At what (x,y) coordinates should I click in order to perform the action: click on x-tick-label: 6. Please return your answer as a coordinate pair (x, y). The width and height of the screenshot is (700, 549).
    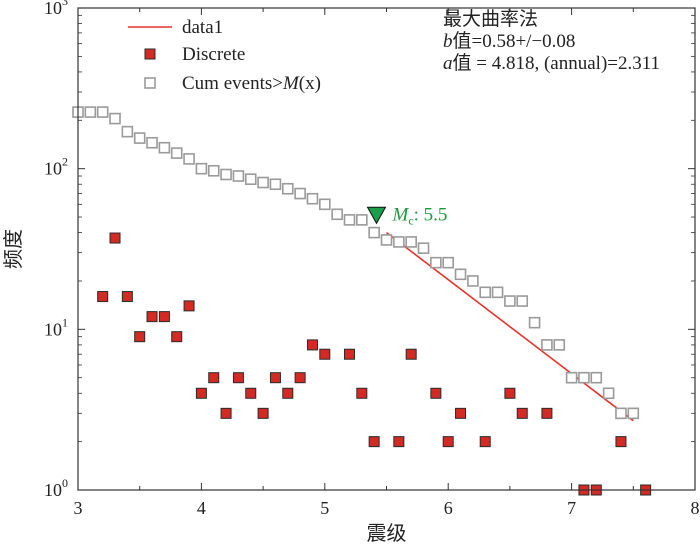
    Looking at the image, I should click on (448, 508).